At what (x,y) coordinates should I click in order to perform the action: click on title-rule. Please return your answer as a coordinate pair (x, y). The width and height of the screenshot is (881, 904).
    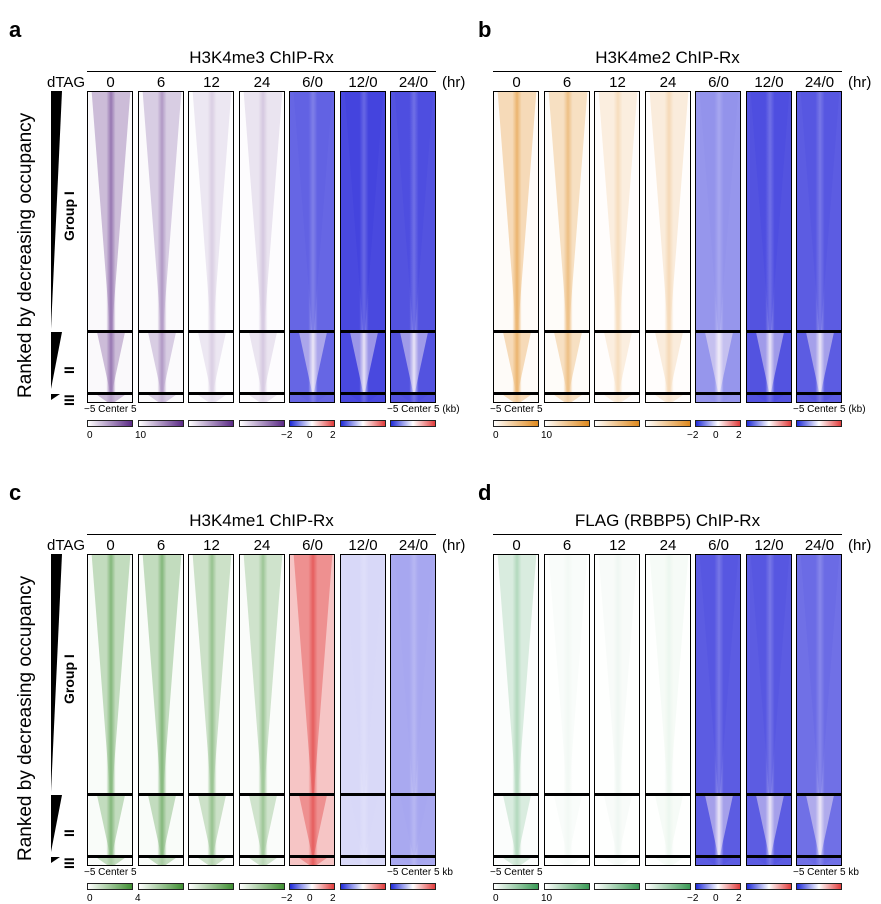
    Looking at the image, I should click on (667, 71).